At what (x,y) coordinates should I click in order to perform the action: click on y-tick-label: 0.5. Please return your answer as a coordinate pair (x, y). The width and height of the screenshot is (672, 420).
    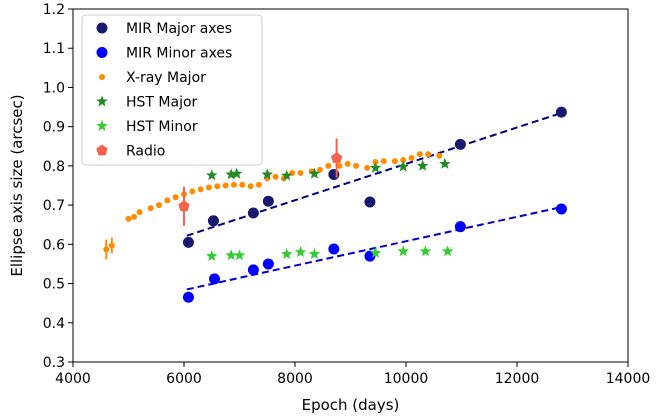
    Looking at the image, I should click on (54, 285).